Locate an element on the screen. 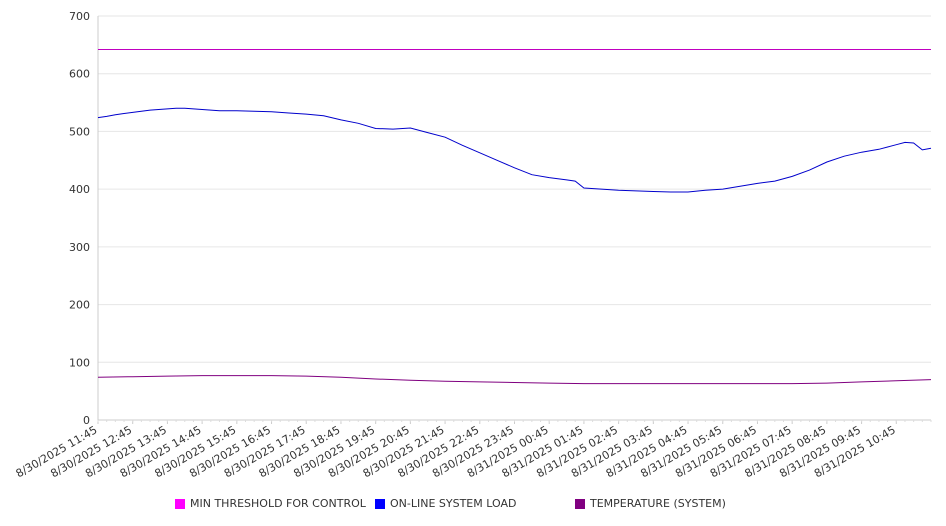  legend-label-temperature: TEMPERATURE (SYSTEM) is located at coordinates (658, 503).